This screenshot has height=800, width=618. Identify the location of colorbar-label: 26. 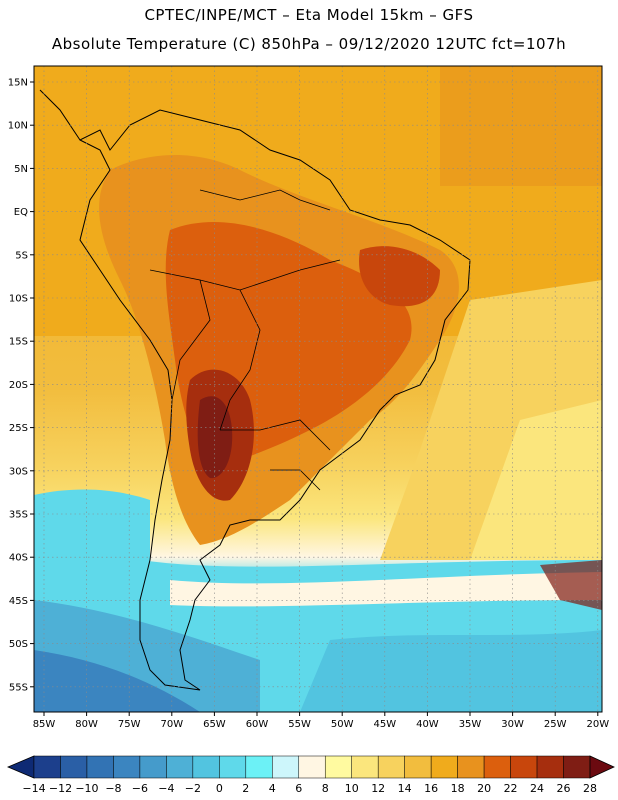
(564, 788).